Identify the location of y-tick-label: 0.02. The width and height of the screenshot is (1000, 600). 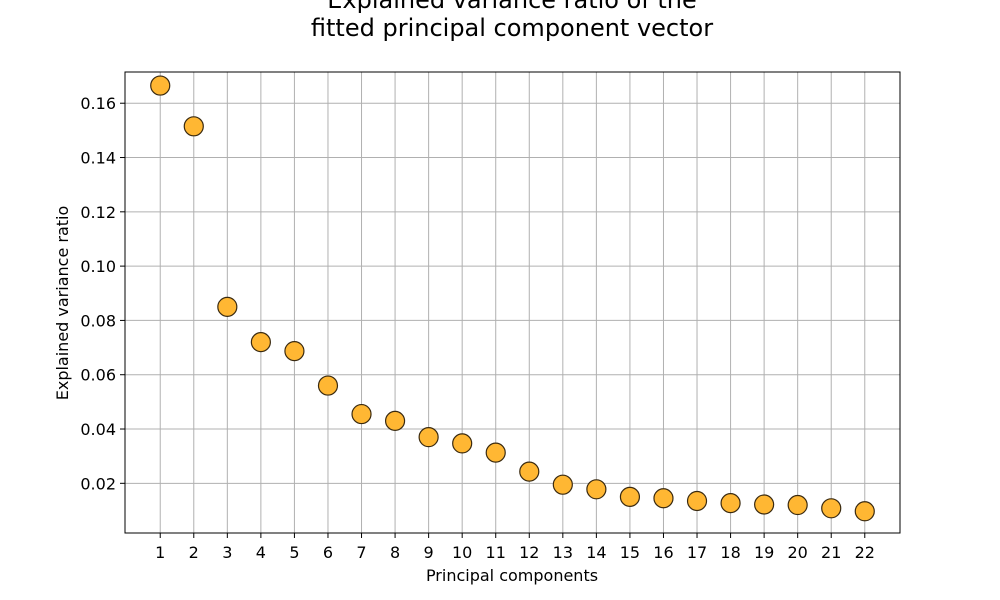
(98, 483).